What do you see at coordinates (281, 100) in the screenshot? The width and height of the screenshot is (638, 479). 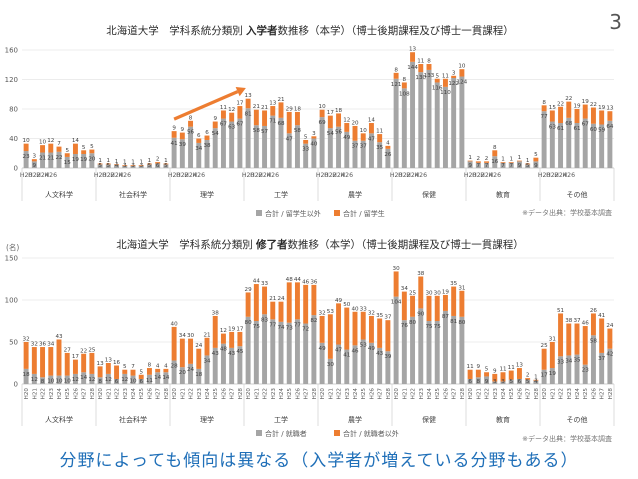 I see `data-label: 21` at bounding box center [281, 100].